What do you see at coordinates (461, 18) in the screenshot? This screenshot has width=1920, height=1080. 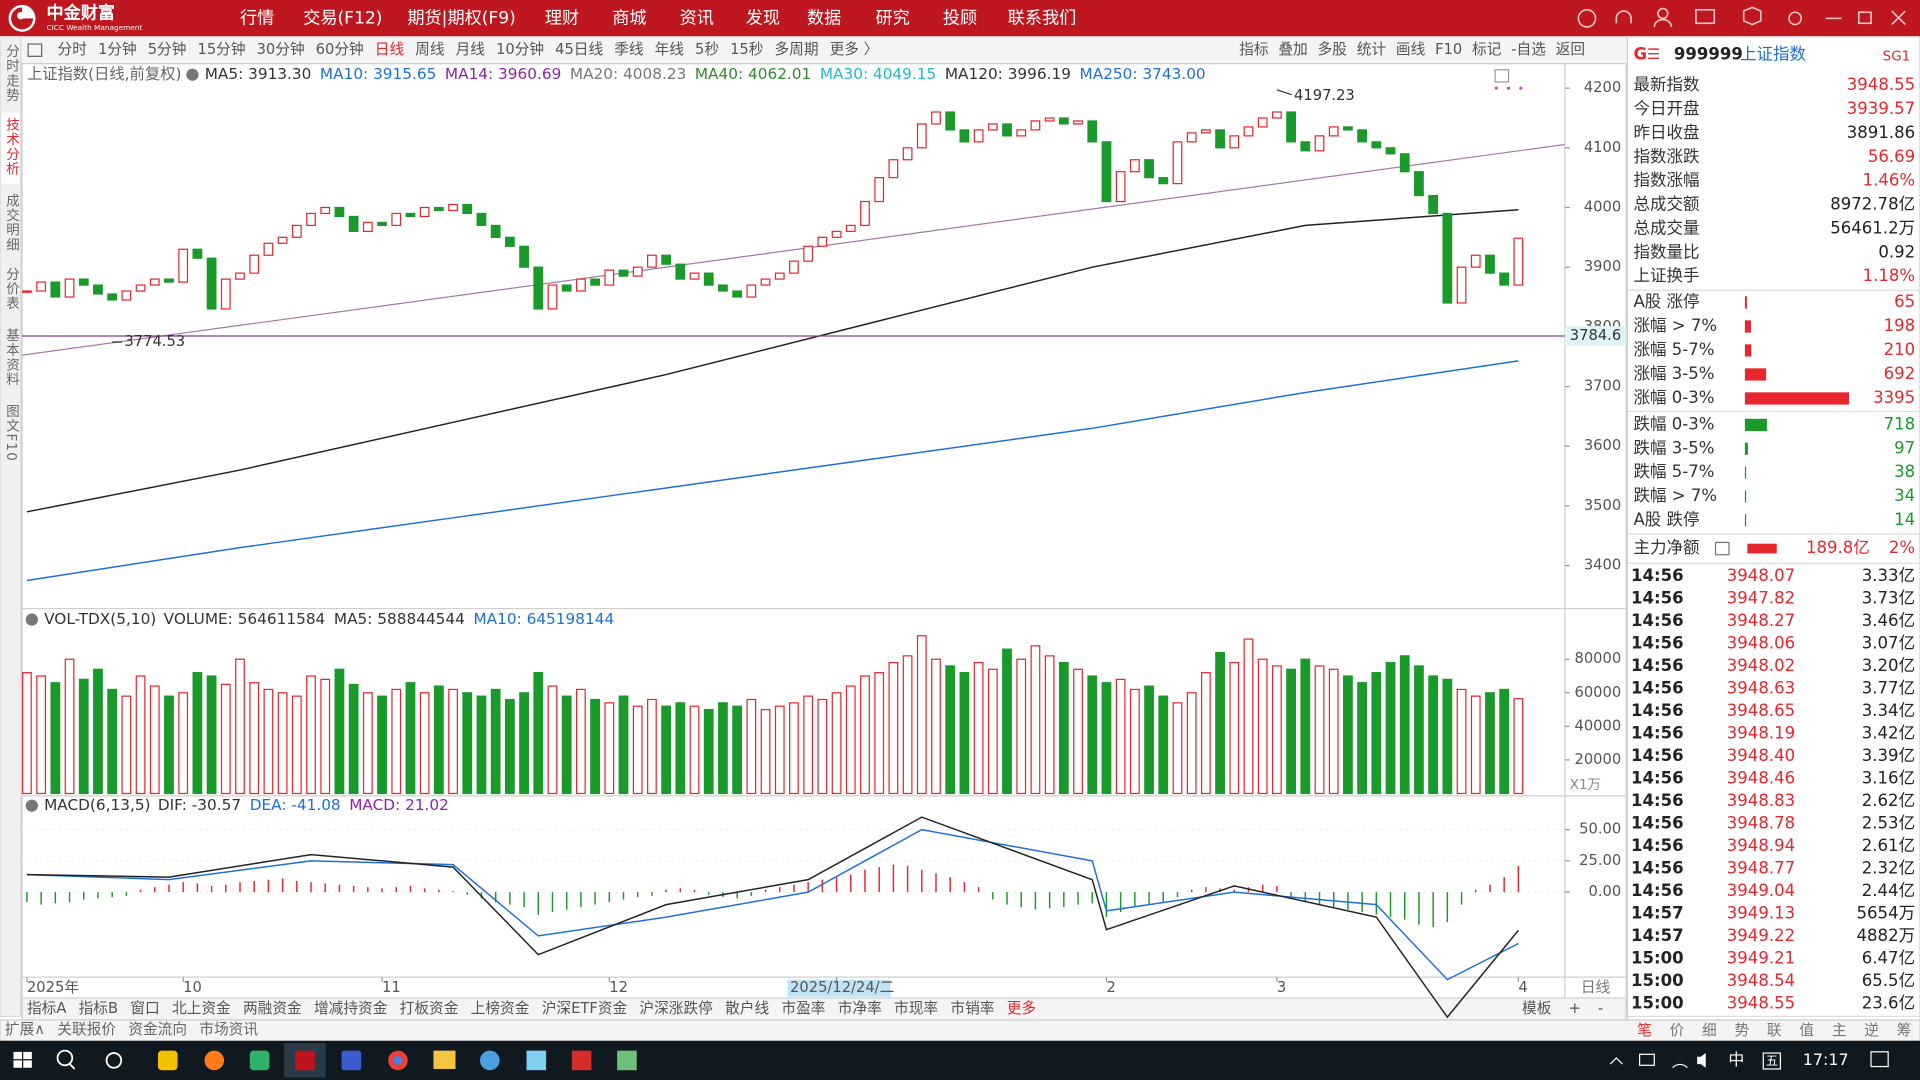 I see `menu-item: 期货|期权(F9)` at bounding box center [461, 18].